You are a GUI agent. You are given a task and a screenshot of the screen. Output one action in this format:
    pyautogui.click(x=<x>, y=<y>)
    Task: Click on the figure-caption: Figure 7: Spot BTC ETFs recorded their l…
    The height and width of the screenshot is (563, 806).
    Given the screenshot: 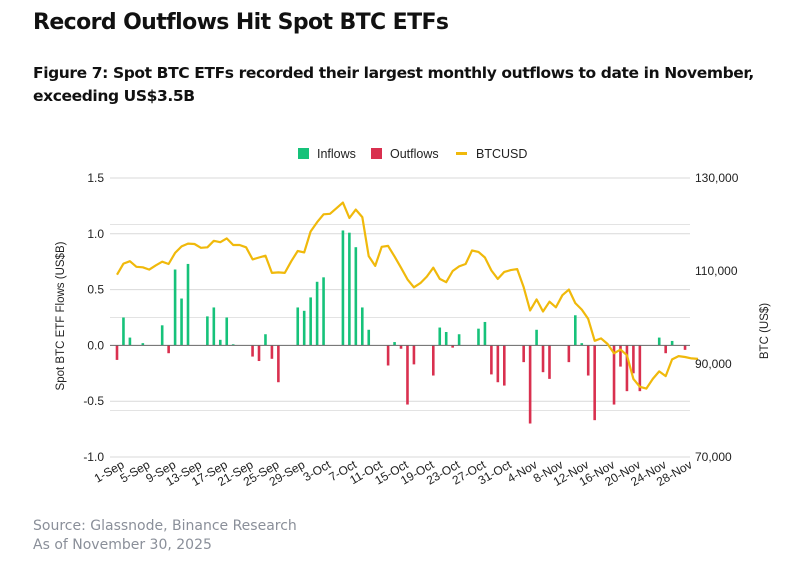 What is the action you would take?
    pyautogui.click(x=393, y=84)
    